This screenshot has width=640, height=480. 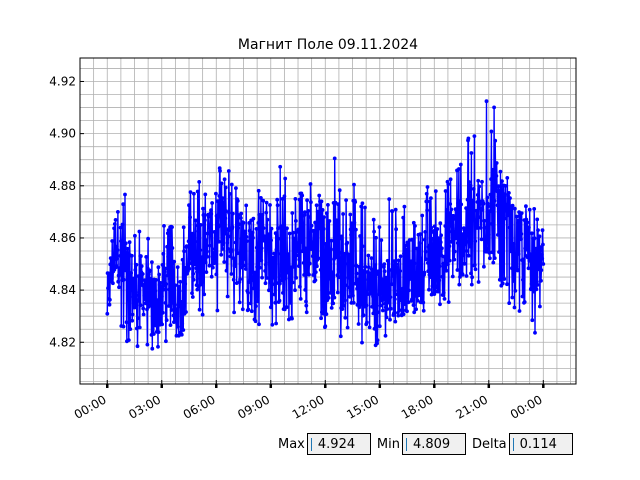 I want to click on x-tick-label: 15:00, so click(x=362, y=406).